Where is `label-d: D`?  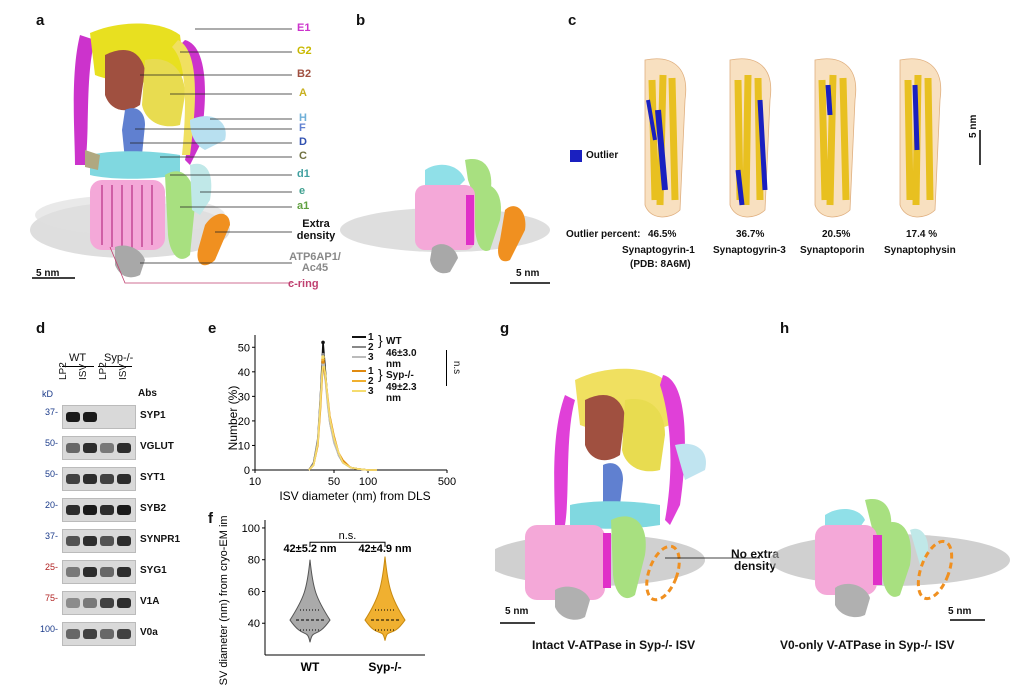
label-d: D is located at coordinates (303, 142).